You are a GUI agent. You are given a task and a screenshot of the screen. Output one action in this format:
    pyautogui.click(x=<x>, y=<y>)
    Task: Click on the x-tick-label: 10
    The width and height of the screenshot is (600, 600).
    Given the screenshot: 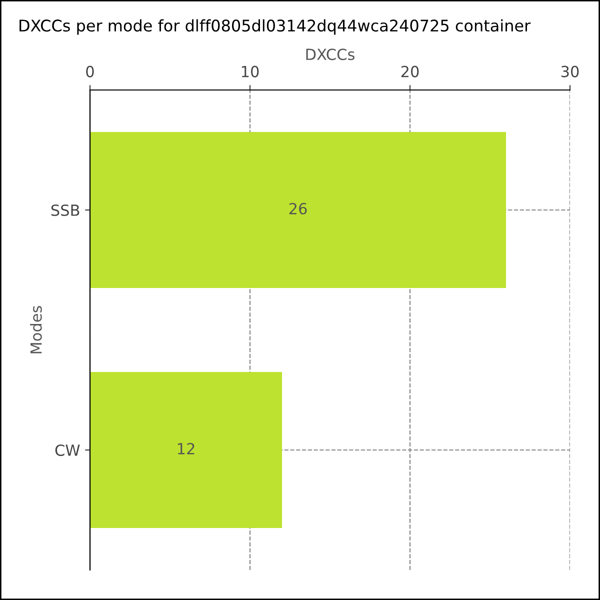 What is the action you would take?
    pyautogui.click(x=250, y=72)
    